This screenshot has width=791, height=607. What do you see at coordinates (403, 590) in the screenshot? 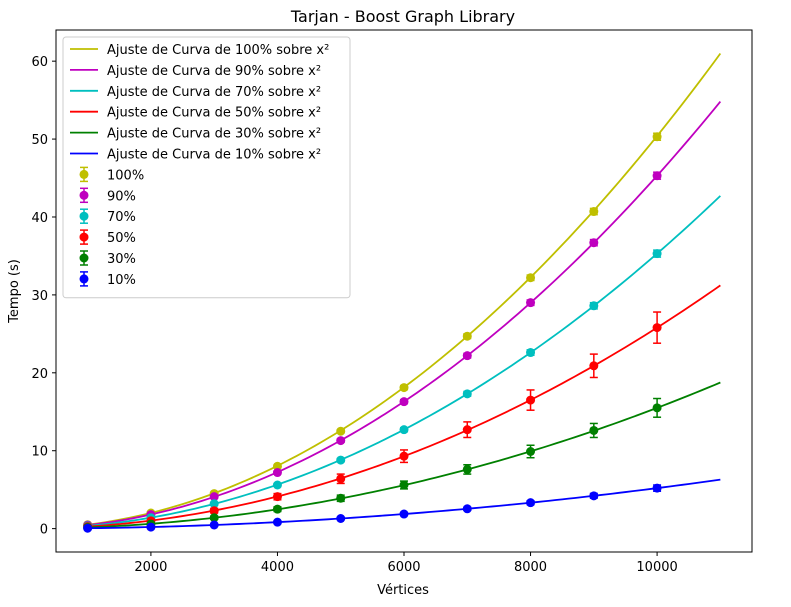
I see `x-axis-label: Vértices` at bounding box center [403, 590].